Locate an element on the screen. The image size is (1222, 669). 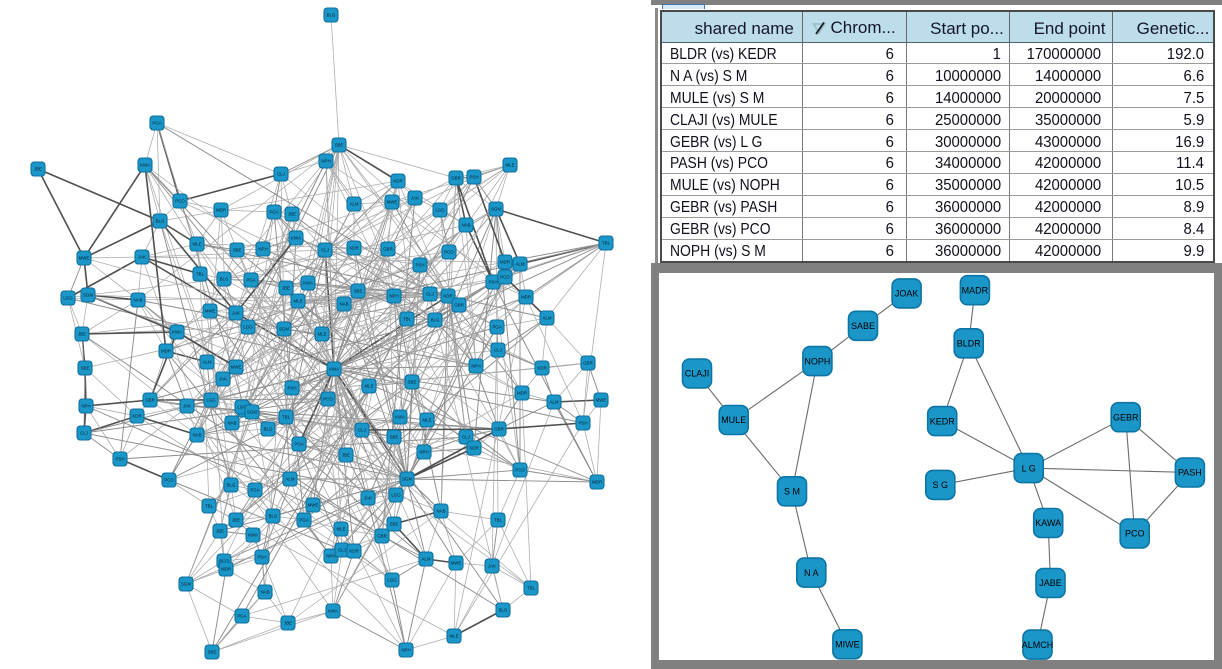
svg-text: JABE is located at coordinates (1050, 583).